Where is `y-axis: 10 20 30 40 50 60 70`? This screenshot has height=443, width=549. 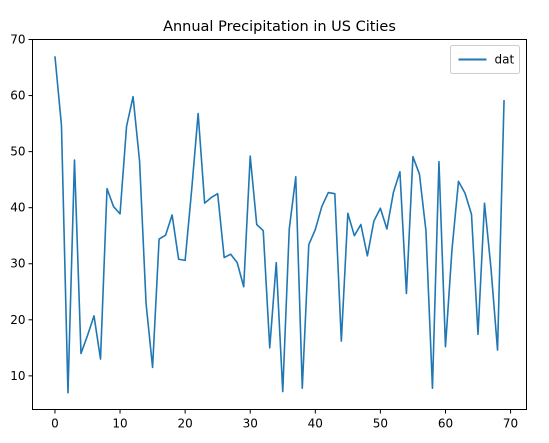
y-axis: 10 20 30 40 50 60 70 is located at coordinates (21, 208).